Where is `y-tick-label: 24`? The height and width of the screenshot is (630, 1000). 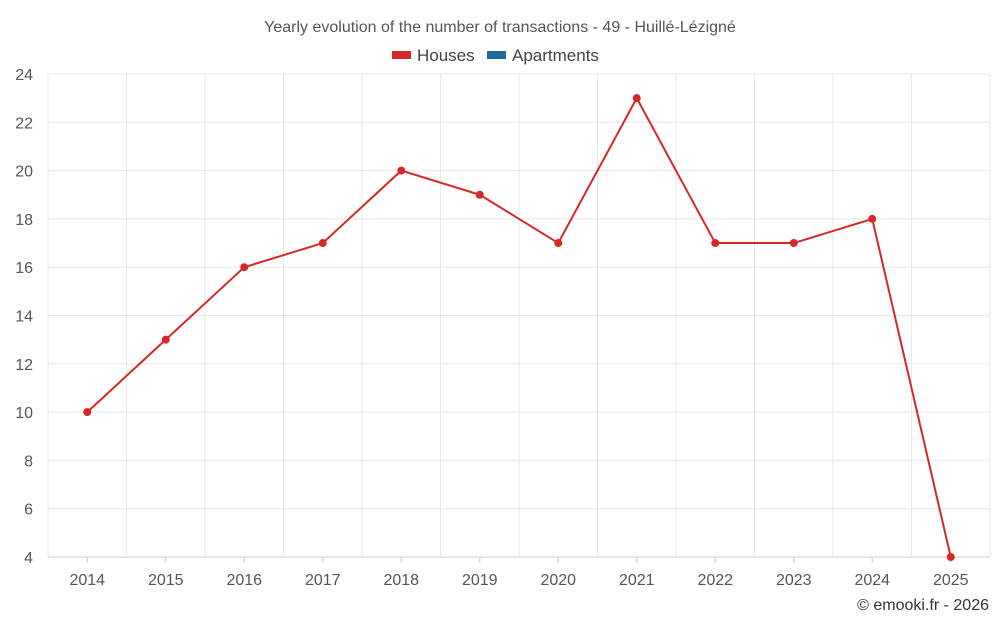 y-tick-label: 24 is located at coordinates (24, 75).